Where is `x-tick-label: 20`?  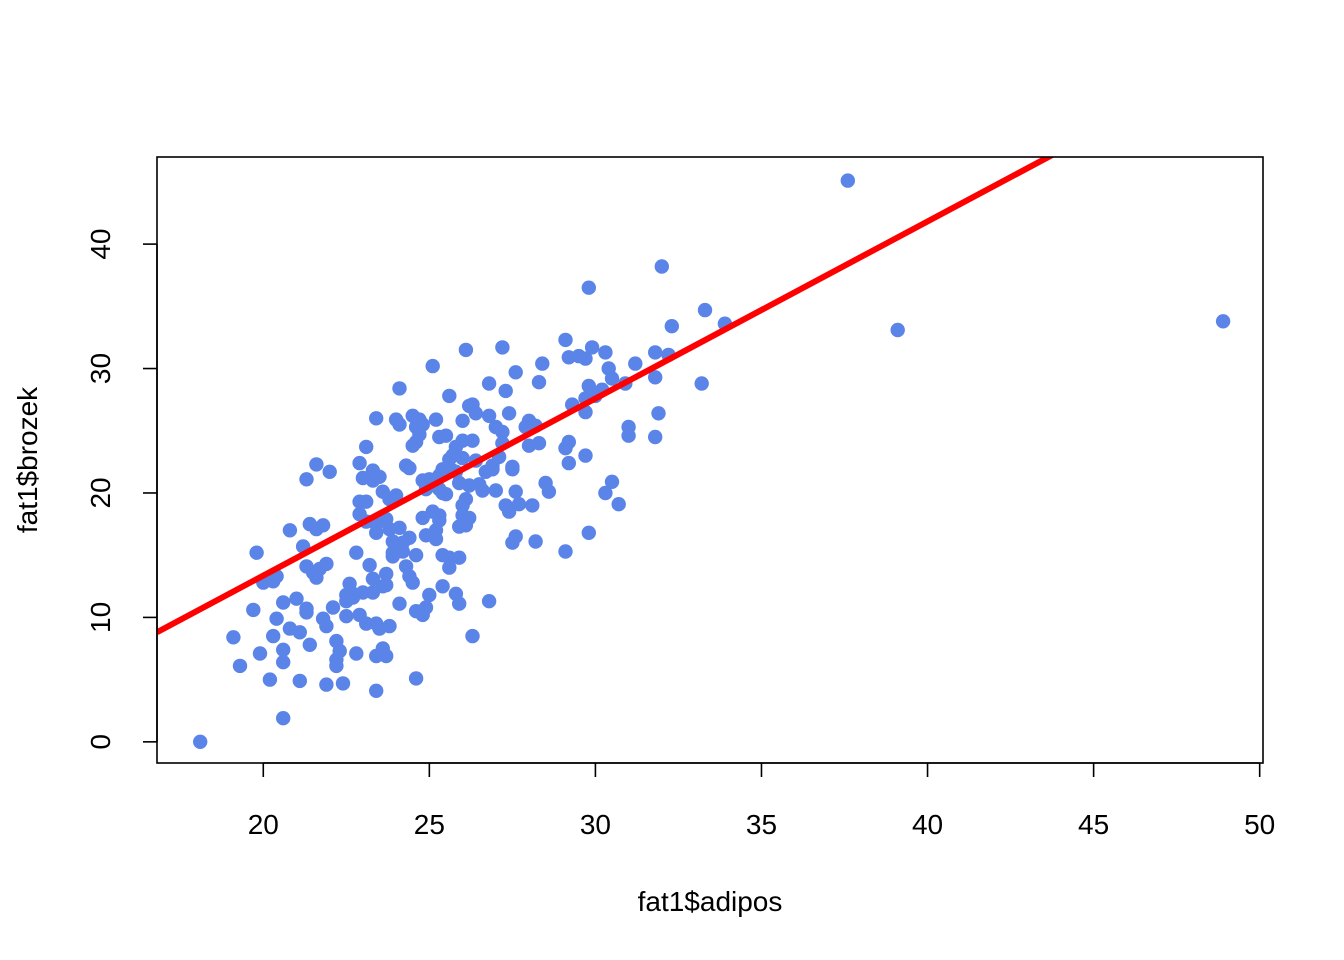
x-tick-label: 20 is located at coordinates (263, 824).